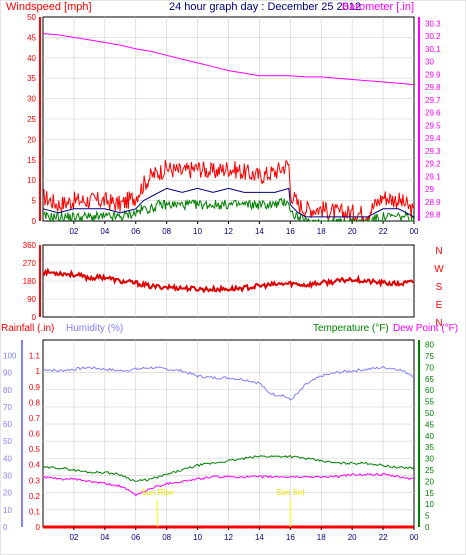 The height and width of the screenshot is (555, 466). What do you see at coordinates (135, 537) in the screenshot?
I see `weather-x-tick-label: 06` at bounding box center [135, 537].